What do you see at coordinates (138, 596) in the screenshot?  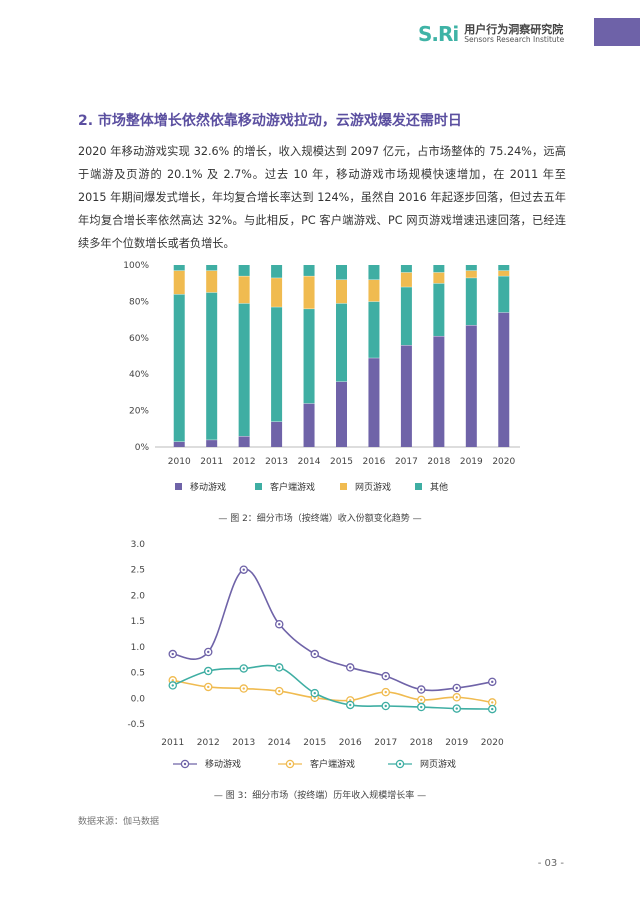 I see `y-tick-label: 2.0` at bounding box center [138, 596].